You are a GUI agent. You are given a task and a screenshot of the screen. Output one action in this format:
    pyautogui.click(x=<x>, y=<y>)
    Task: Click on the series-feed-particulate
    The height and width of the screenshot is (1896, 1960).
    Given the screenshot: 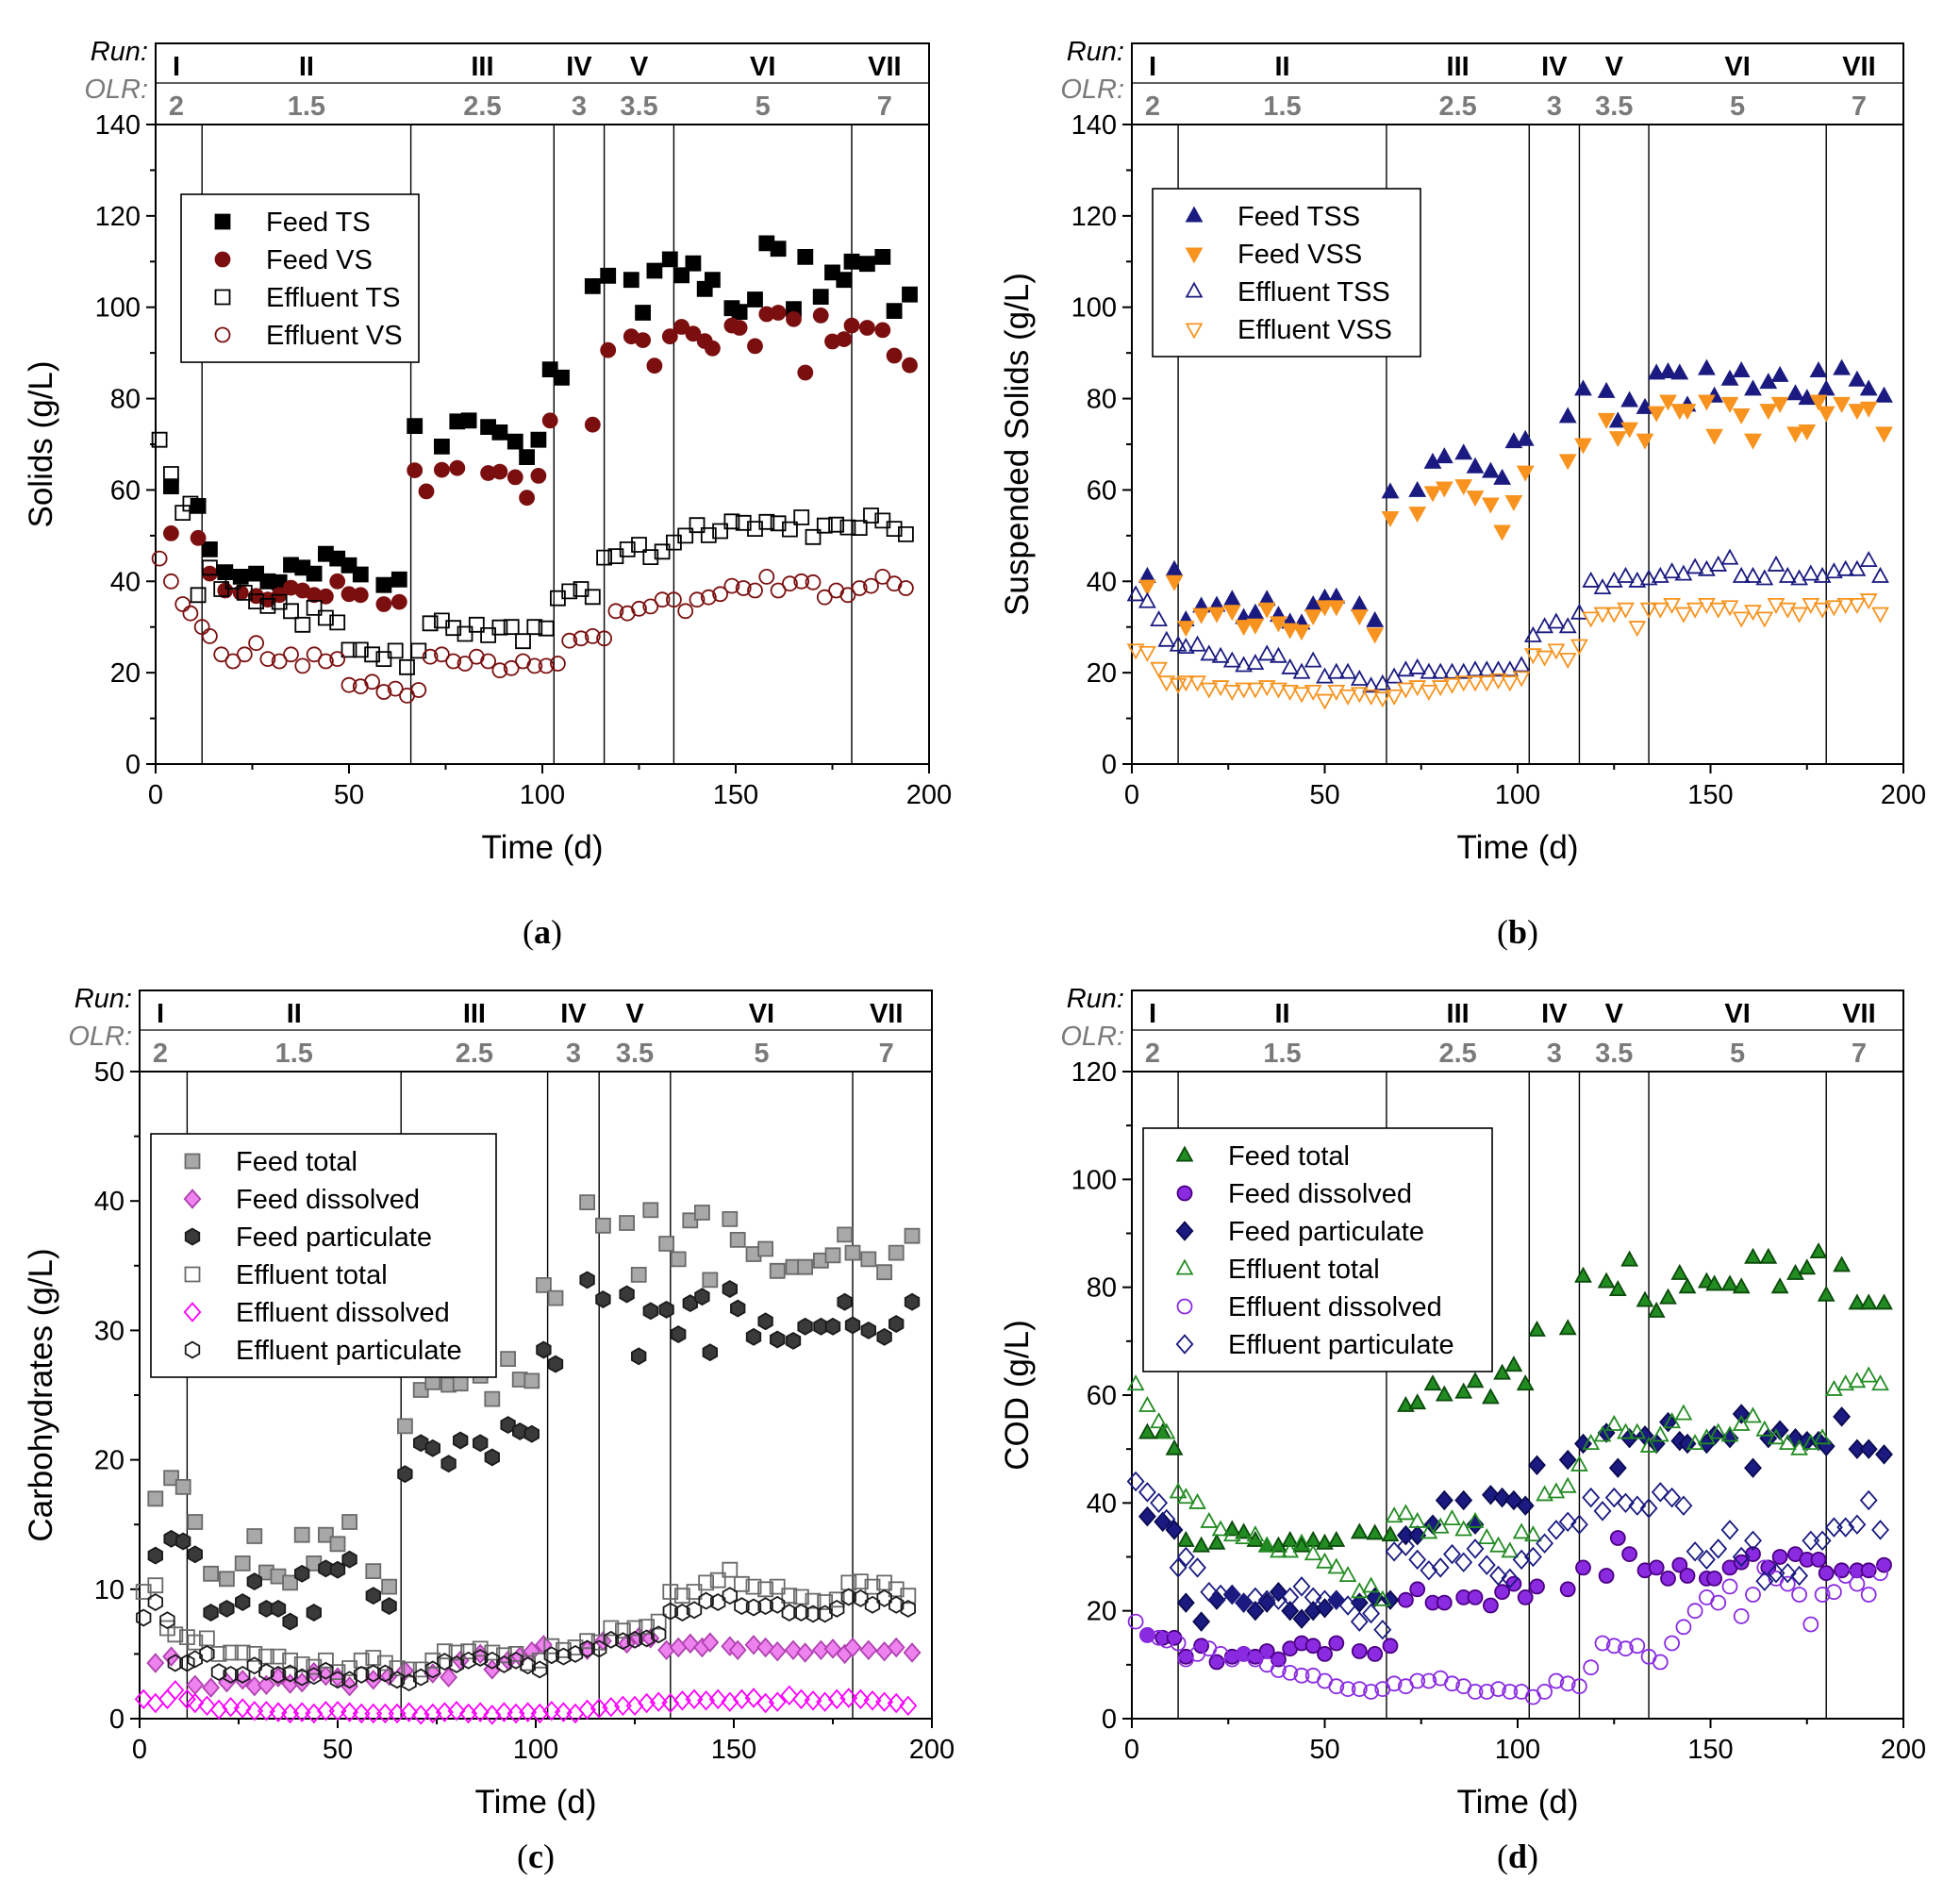 What is the action you would take?
    pyautogui.click(x=534, y=1451)
    